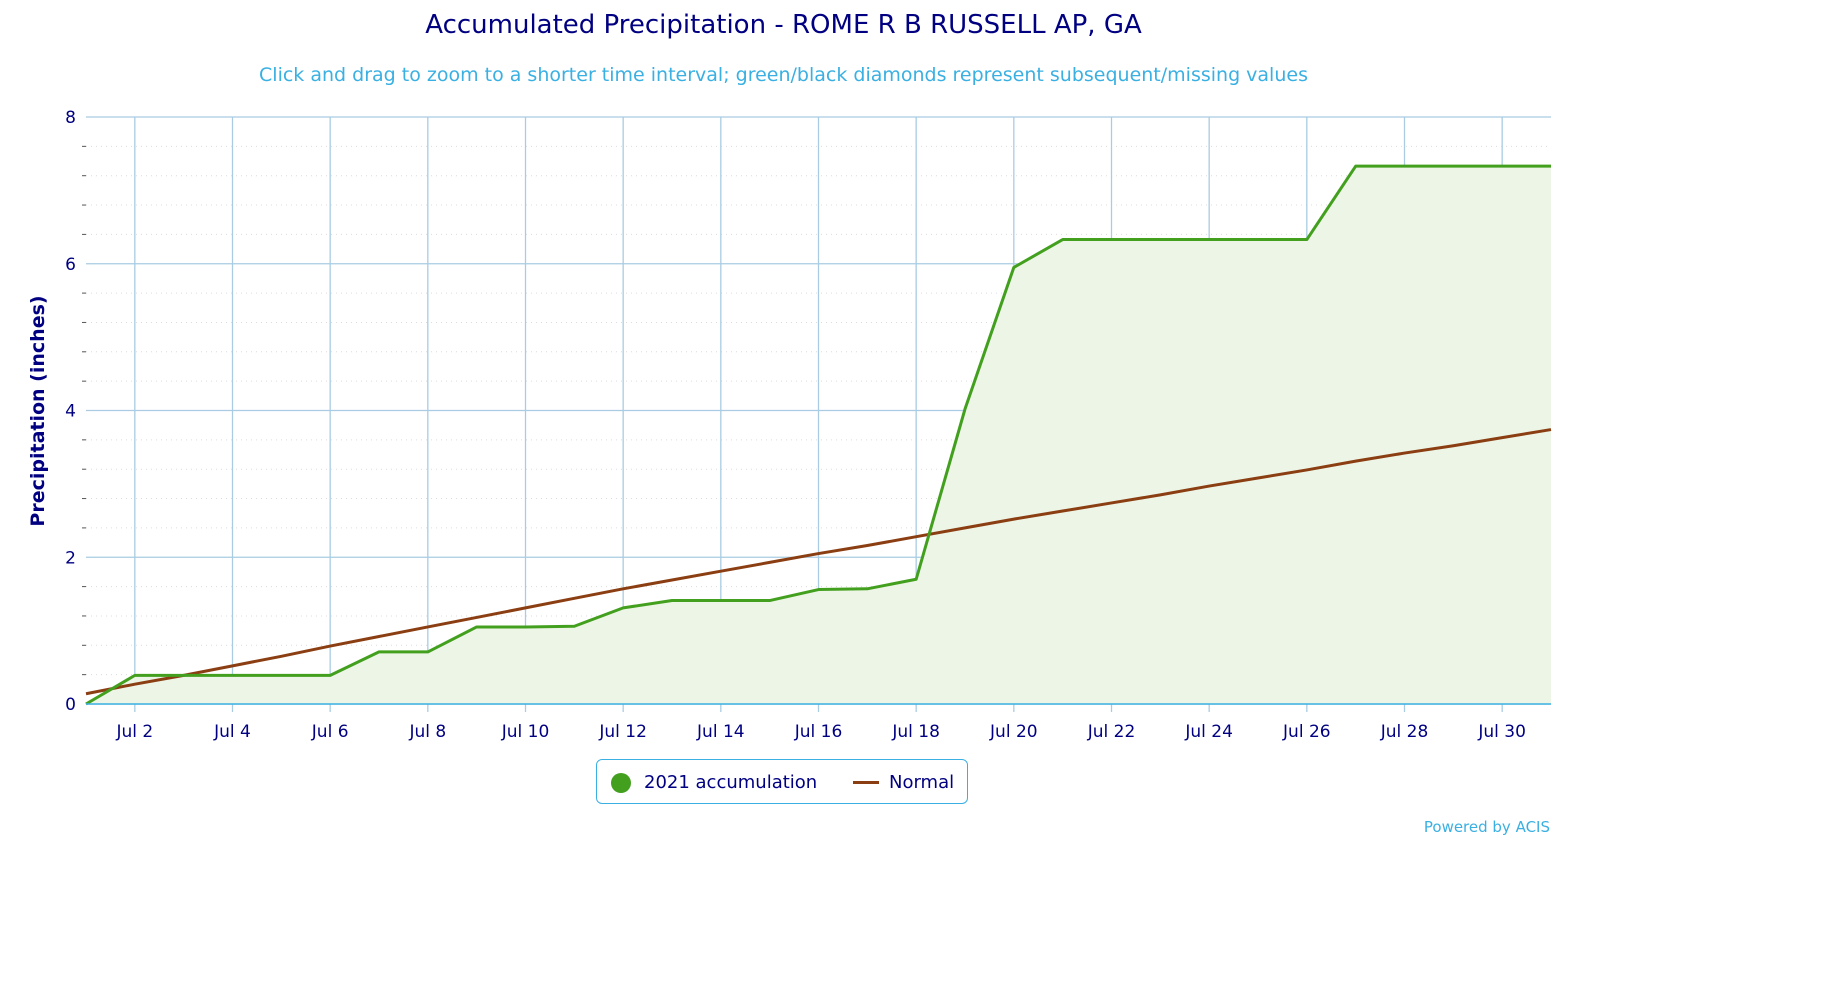  What do you see at coordinates (622, 732) in the screenshot?
I see `x-tick-label: Jul 12` at bounding box center [622, 732].